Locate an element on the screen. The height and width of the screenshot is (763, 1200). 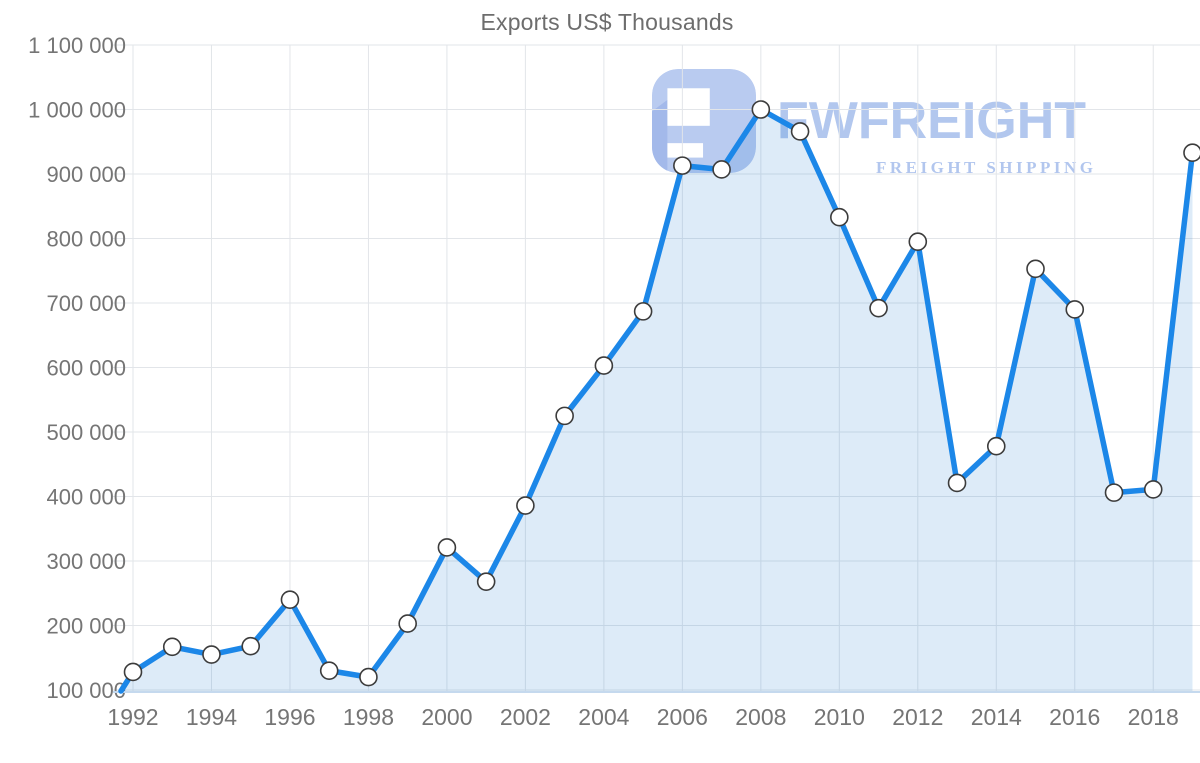
x-axis-label-1998: 1998 is located at coordinates (368, 717).